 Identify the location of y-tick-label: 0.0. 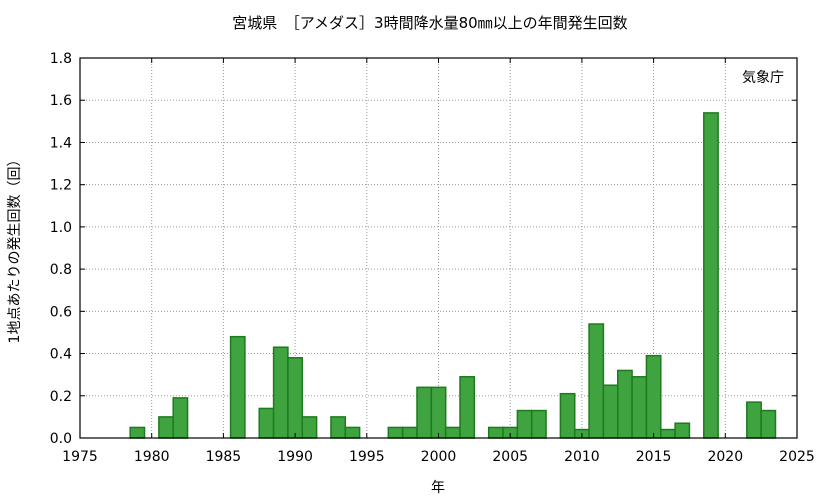
(61, 439).